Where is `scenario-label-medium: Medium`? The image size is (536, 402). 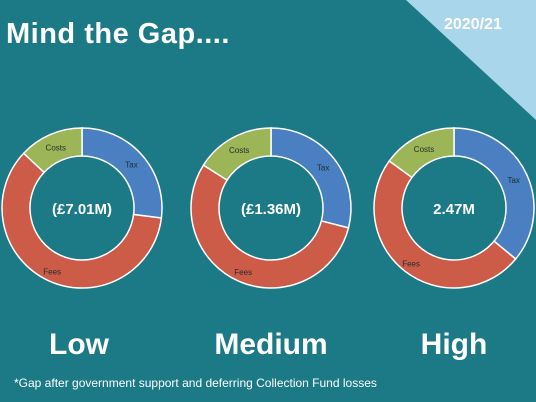 scenario-label-medium: Medium is located at coordinates (271, 344).